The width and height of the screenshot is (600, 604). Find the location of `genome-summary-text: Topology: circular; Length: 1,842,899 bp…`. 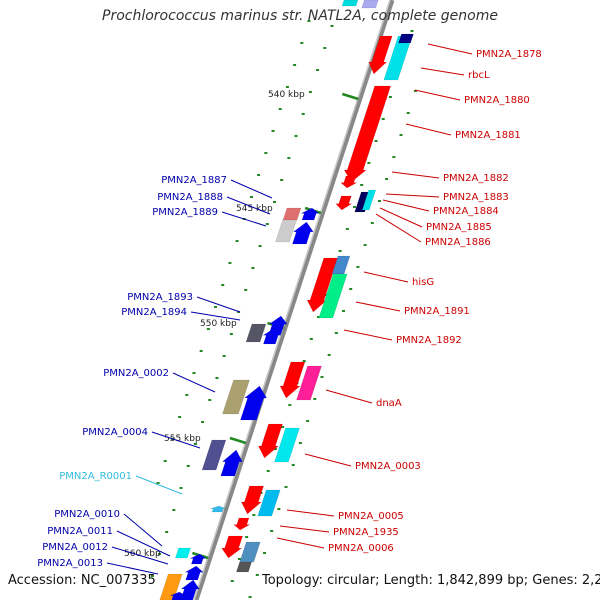

genome-summary-text: Topology: circular; Length: 1,842,899 bp… is located at coordinates (431, 580).